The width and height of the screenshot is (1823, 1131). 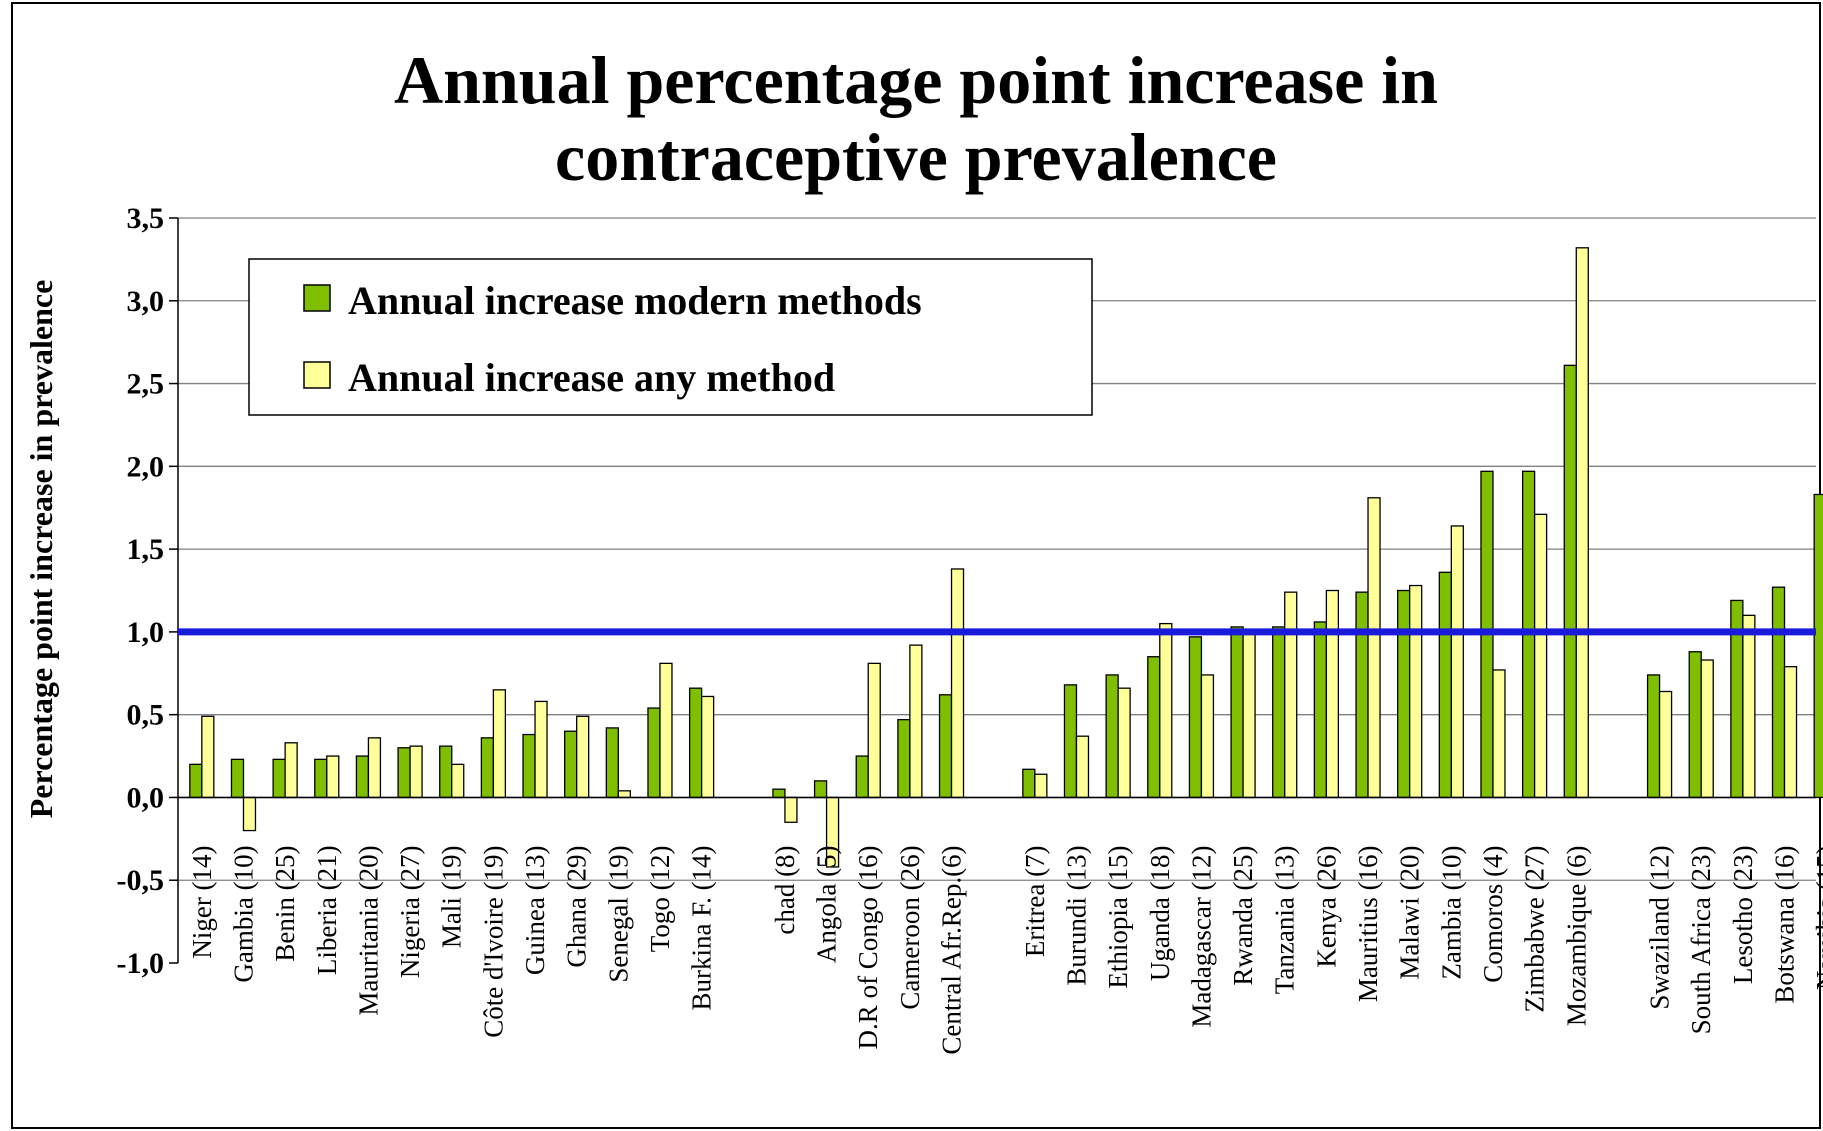 What do you see at coordinates (146, 301) in the screenshot?
I see `y-tick-label: 3,0` at bounding box center [146, 301].